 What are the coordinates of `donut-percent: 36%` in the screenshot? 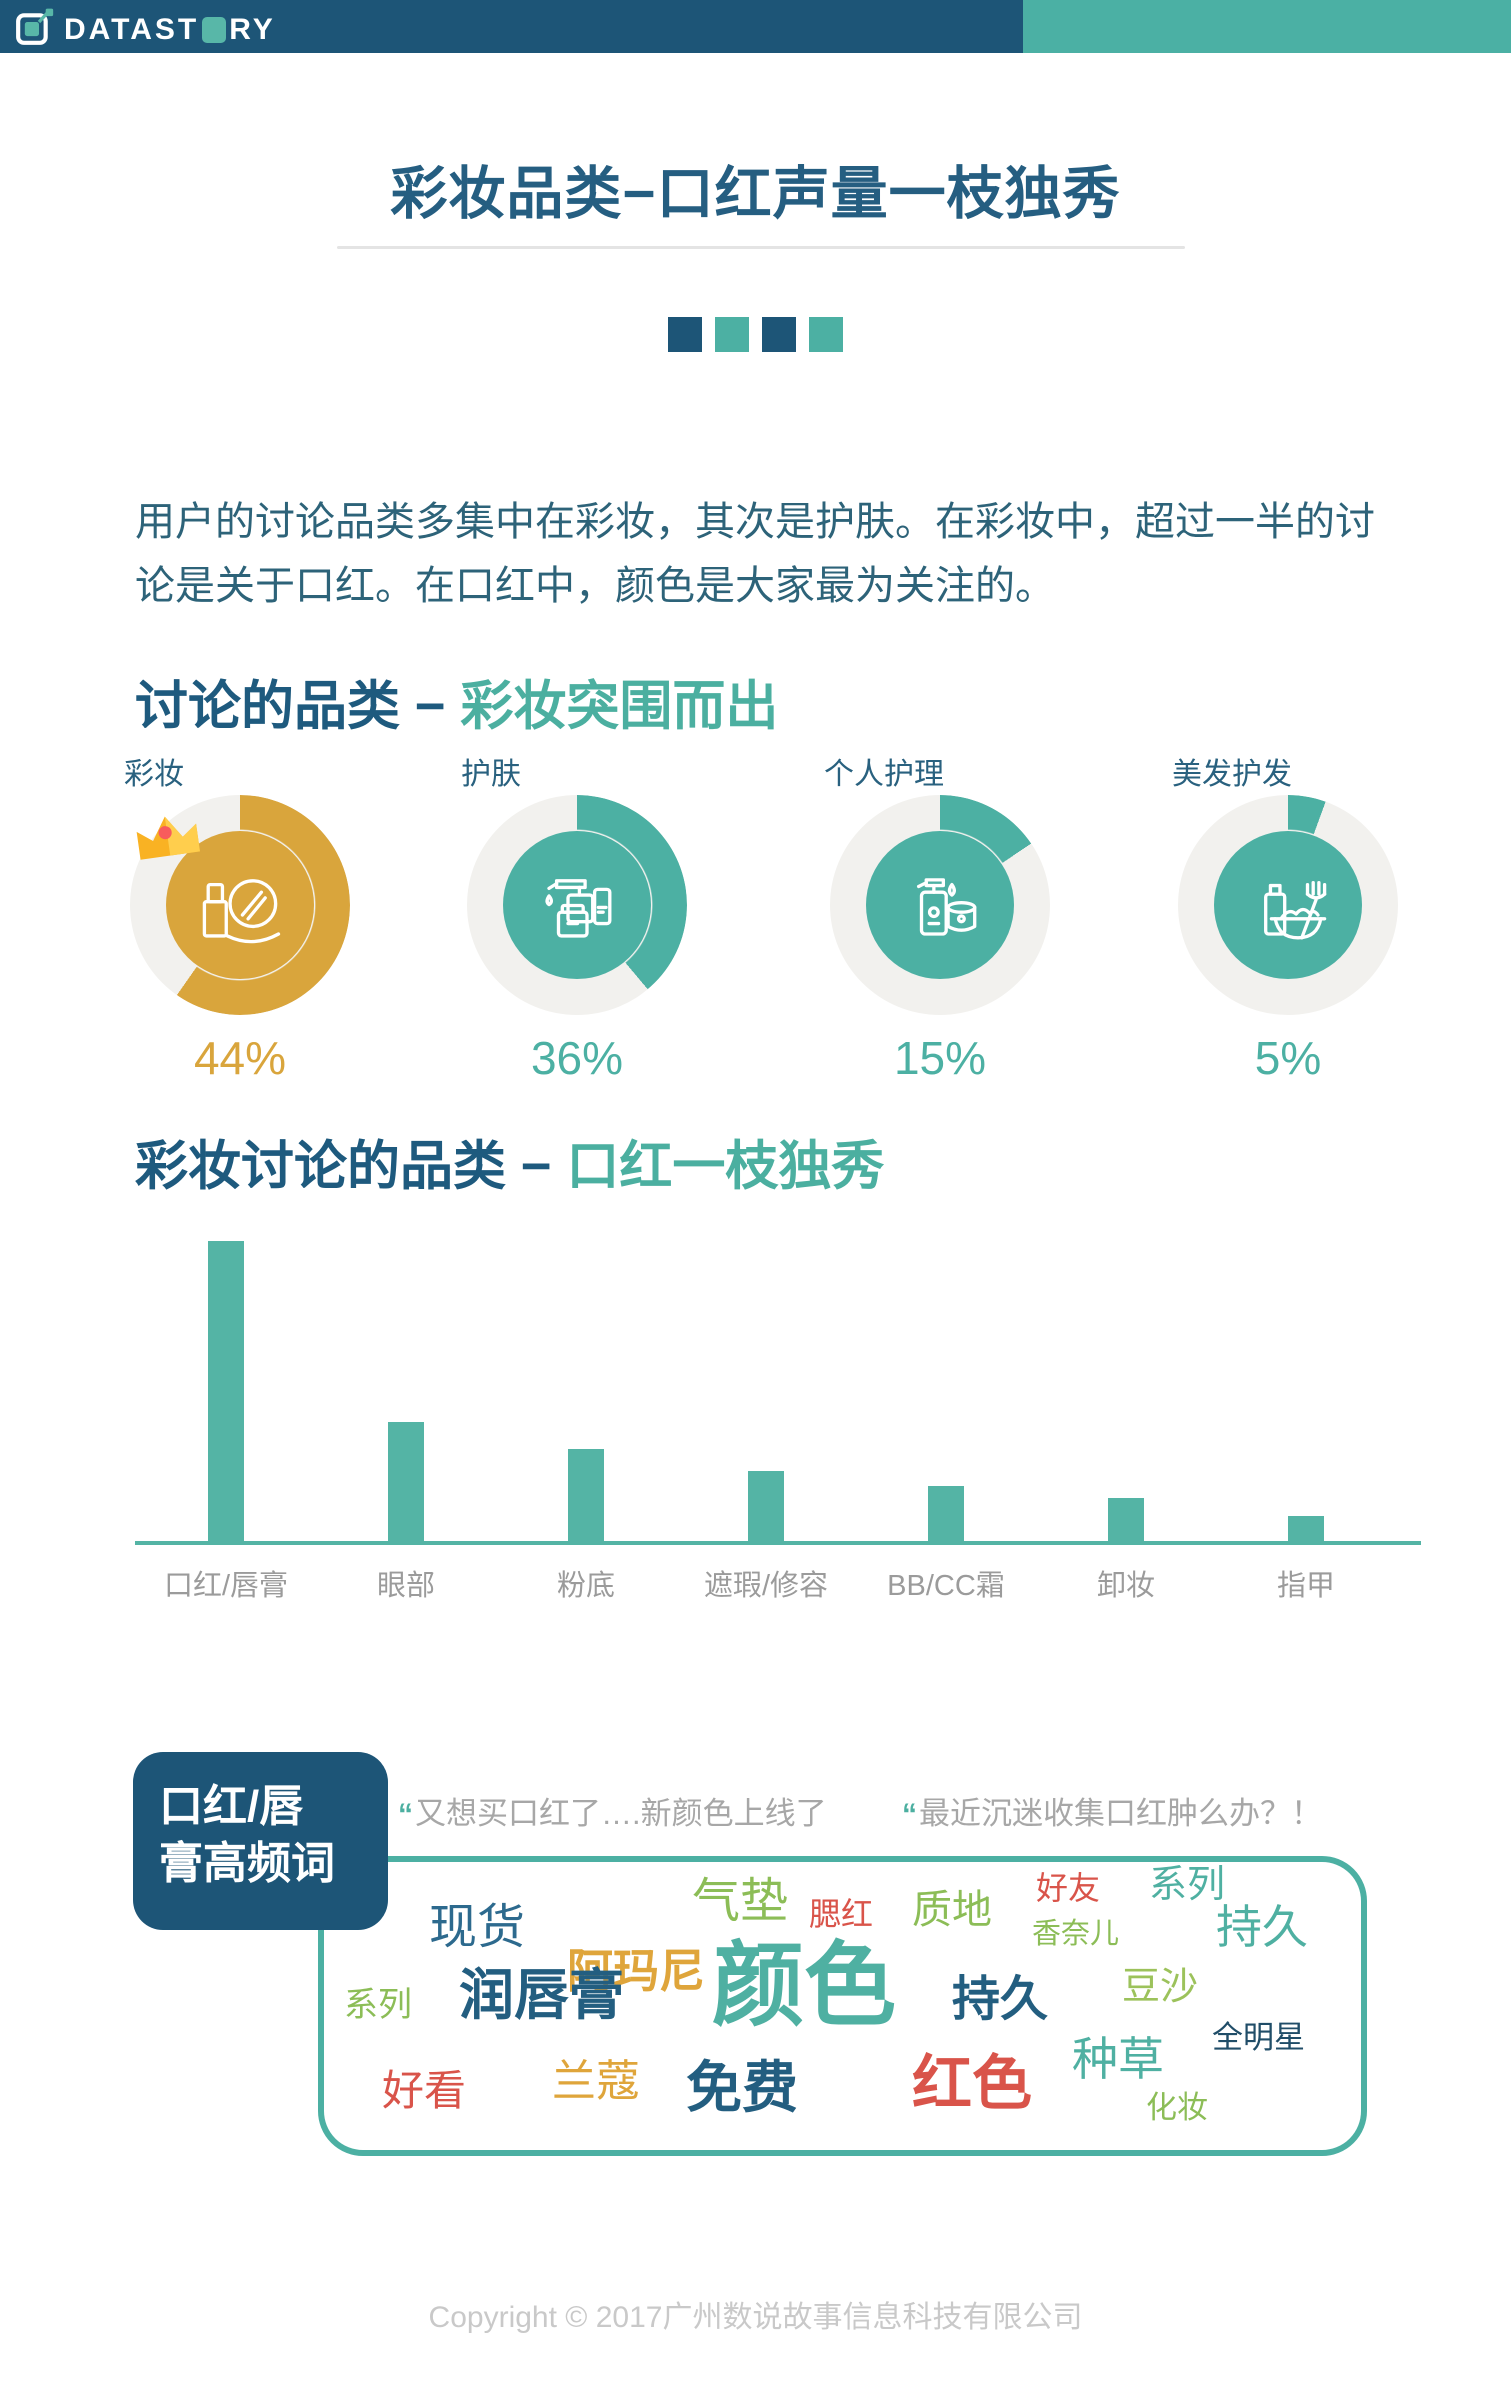 It's located at (577, 1058).